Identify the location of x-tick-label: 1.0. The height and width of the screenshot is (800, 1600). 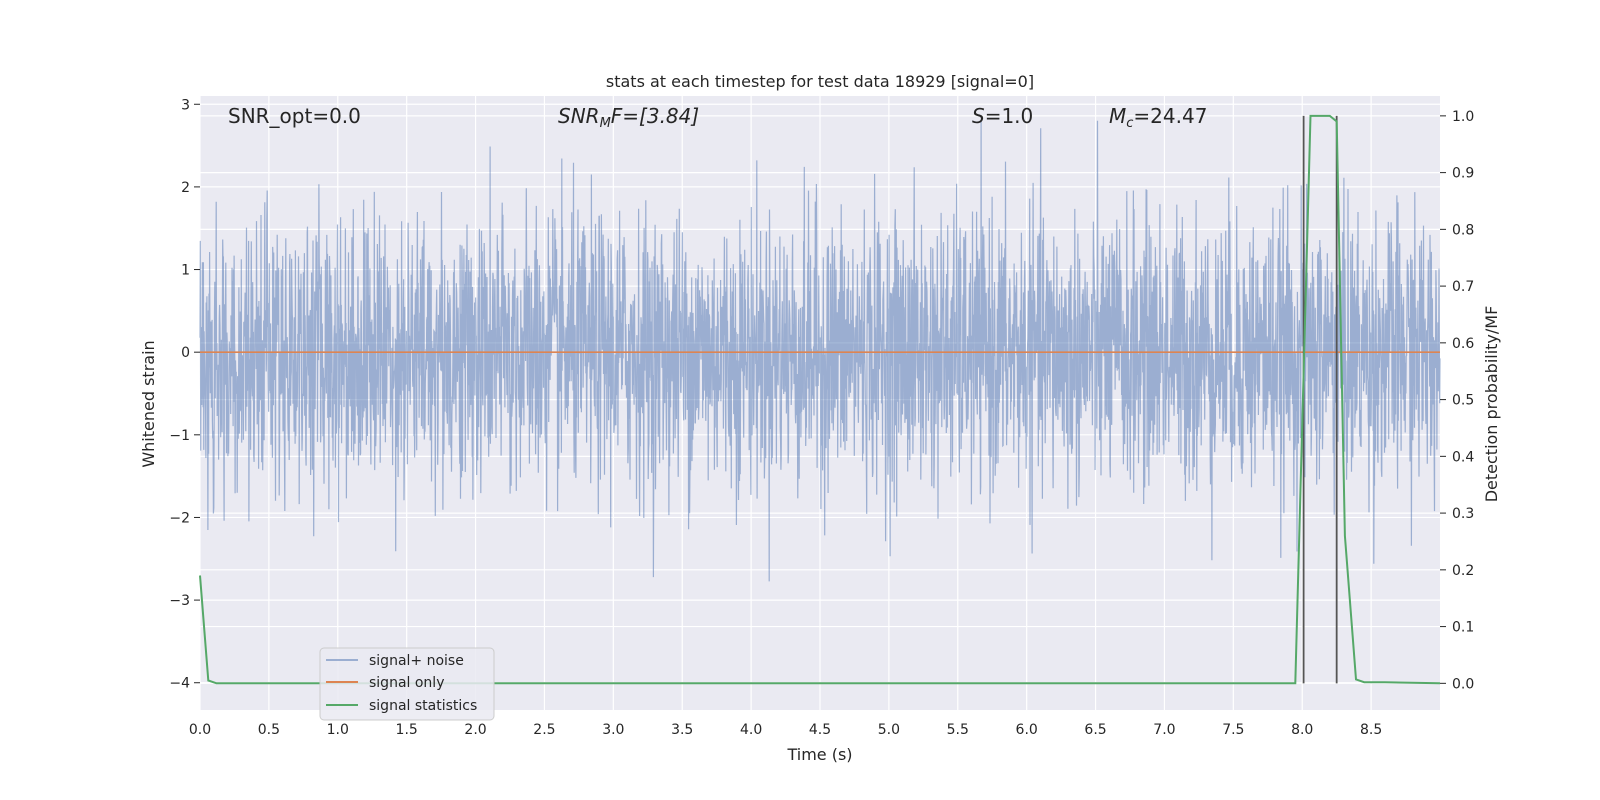
(338, 730).